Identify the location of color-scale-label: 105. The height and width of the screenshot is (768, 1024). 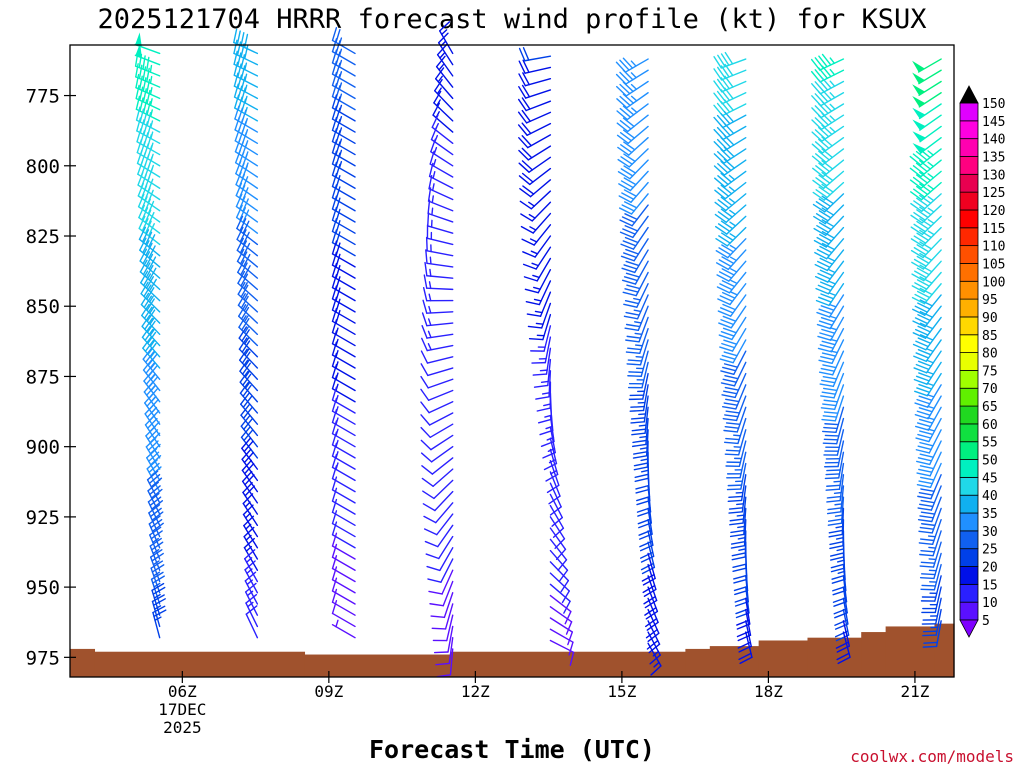
(993, 264).